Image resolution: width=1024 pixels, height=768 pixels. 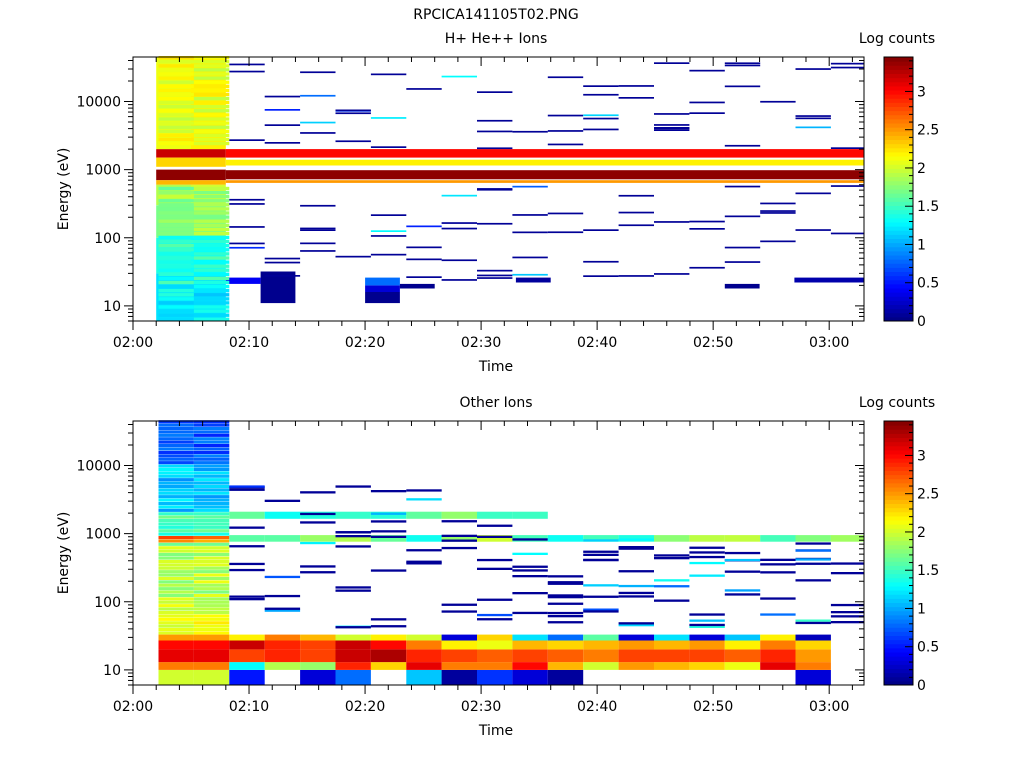 I want to click on other-ions-x-tick-label-5: 02:50, so click(x=713, y=707).